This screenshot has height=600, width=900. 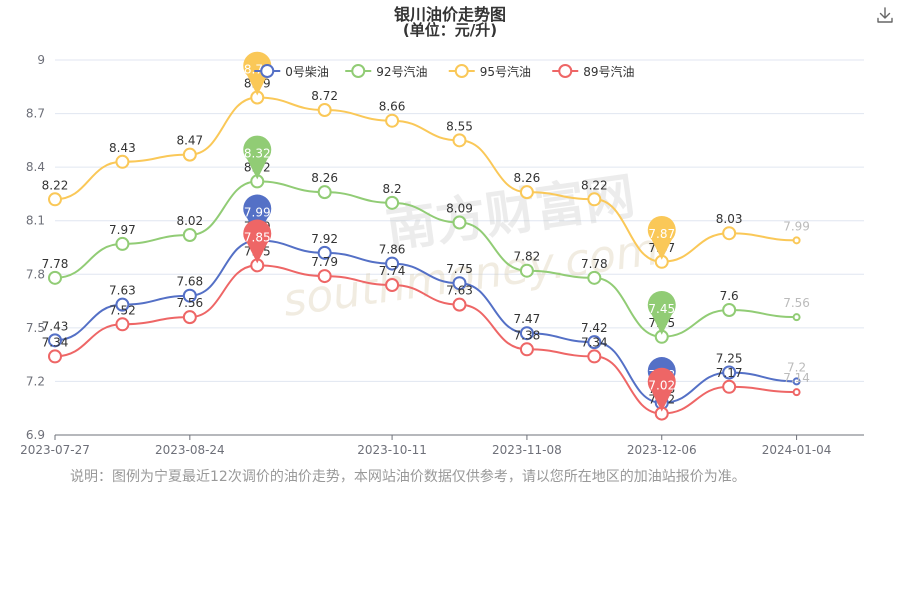 What do you see at coordinates (401, 71) in the screenshot?
I see `legend-label: 92号汽油` at bounding box center [401, 71].